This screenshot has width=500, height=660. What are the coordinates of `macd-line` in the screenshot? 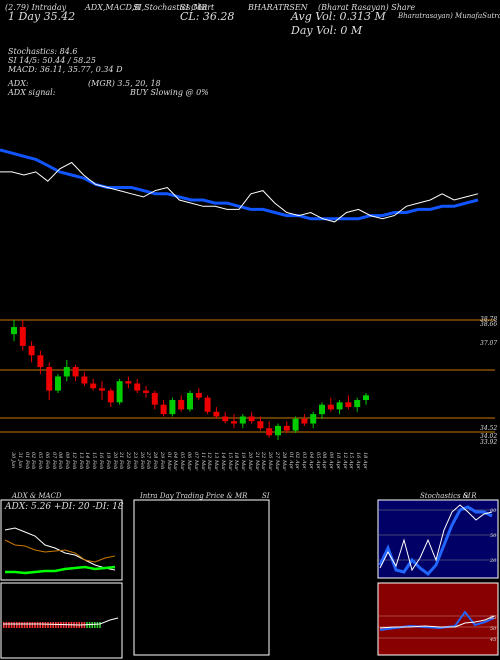 It's located at (61, 621).